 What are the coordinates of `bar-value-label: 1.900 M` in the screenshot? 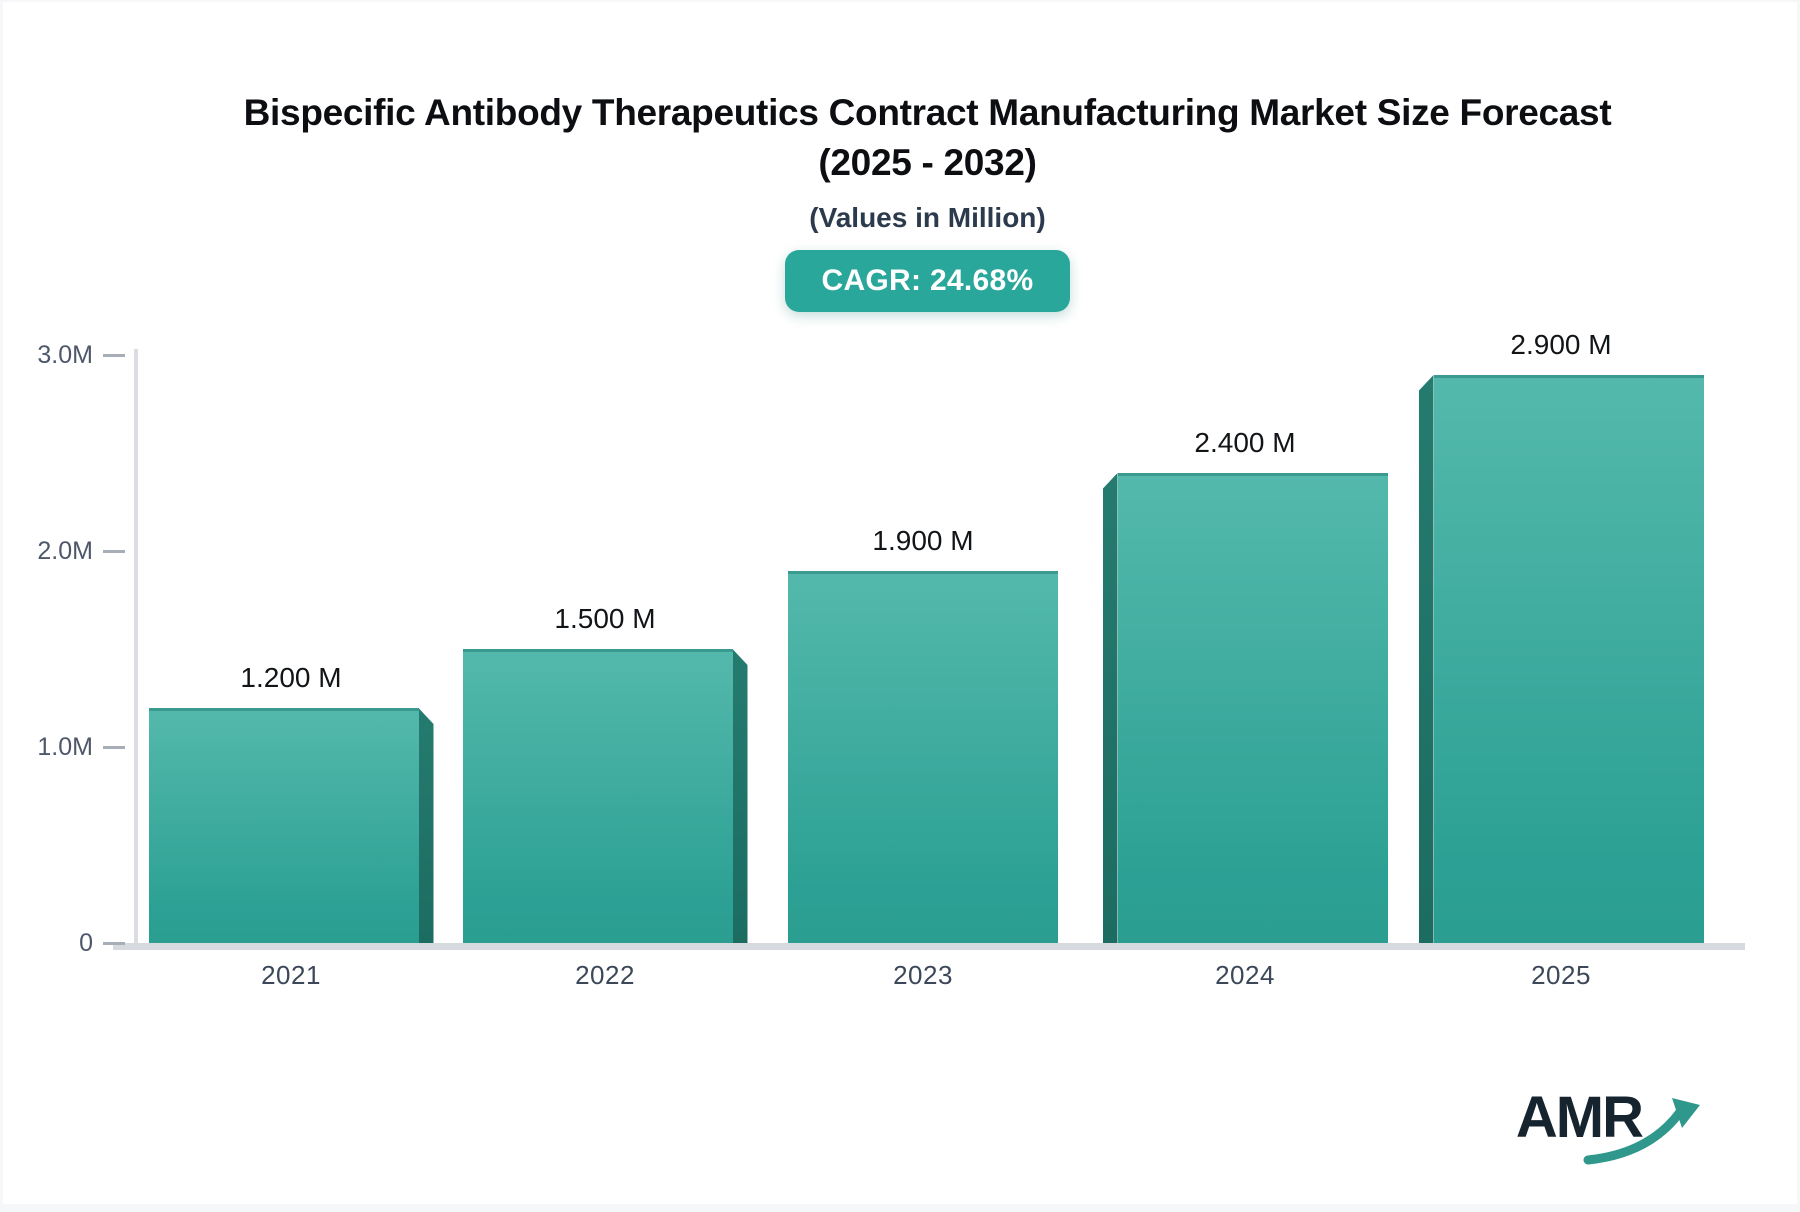 It's located at (923, 540).